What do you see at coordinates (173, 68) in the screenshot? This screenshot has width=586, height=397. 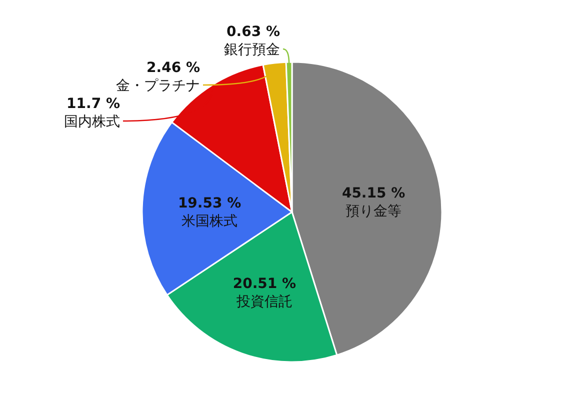 I see `data-label: 2.46 %` at bounding box center [173, 68].